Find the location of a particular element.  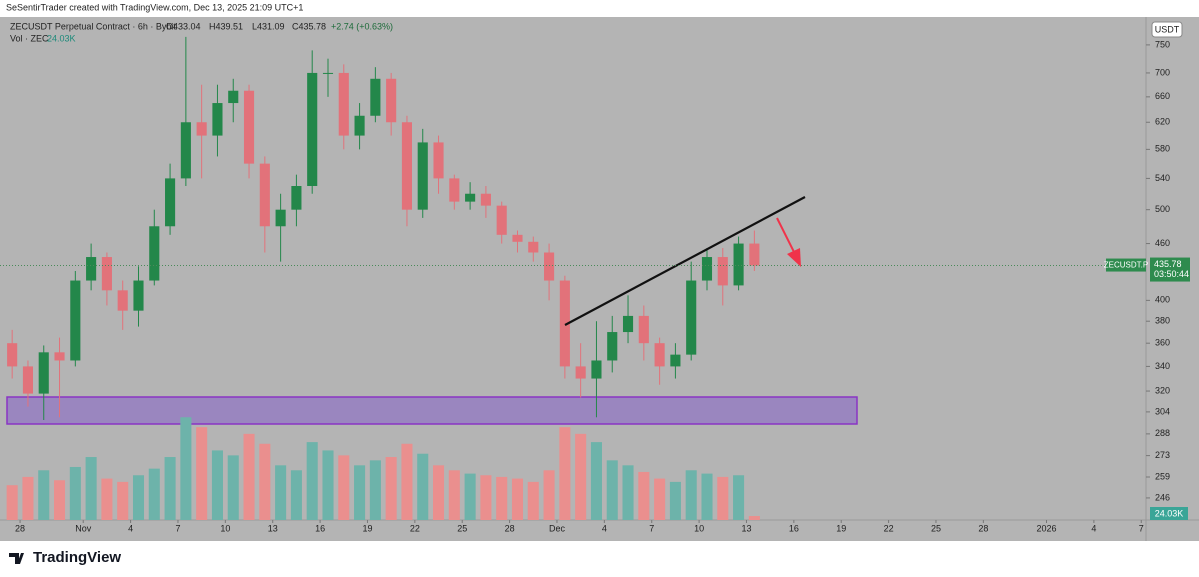

legend-close: C435.78 is located at coordinates (309, 26).